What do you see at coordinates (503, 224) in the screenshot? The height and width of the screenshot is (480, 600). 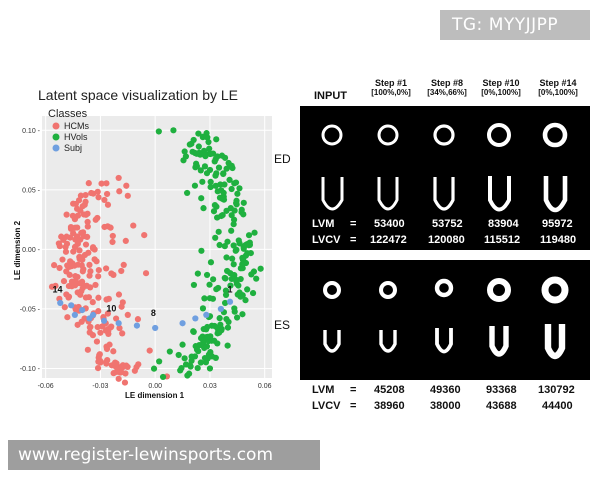 I see `ed-lvm-value: 83904` at bounding box center [503, 224].